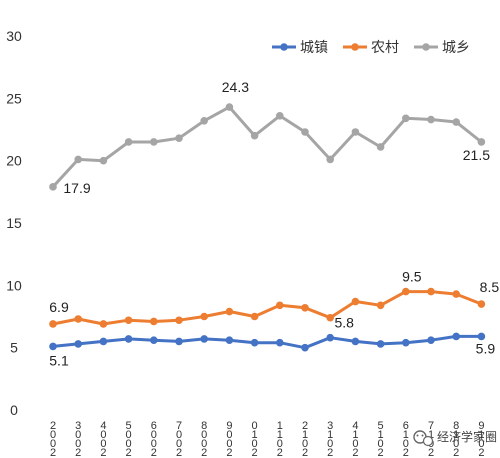  Describe the element at coordinates (467, 436) in the screenshot. I see `watermark-text: 经济学家圈` at that location.